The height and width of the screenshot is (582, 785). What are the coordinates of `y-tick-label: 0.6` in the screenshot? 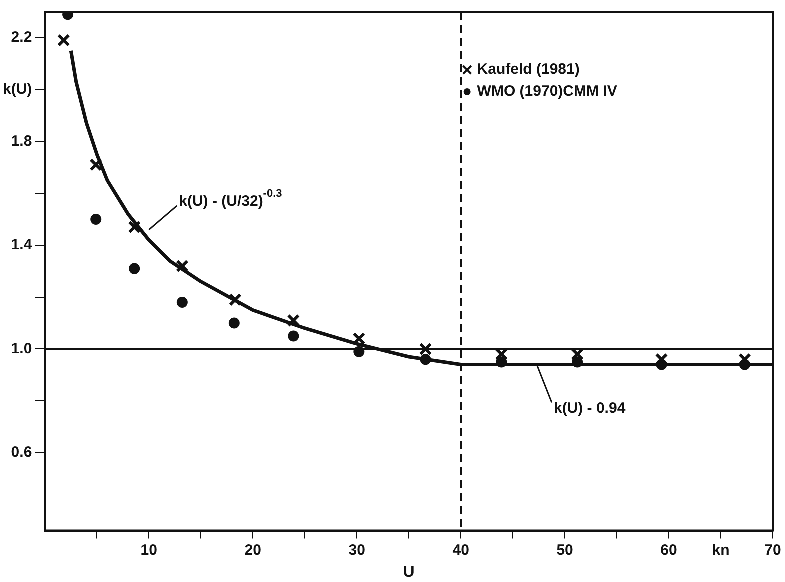 It's located at (21, 453).